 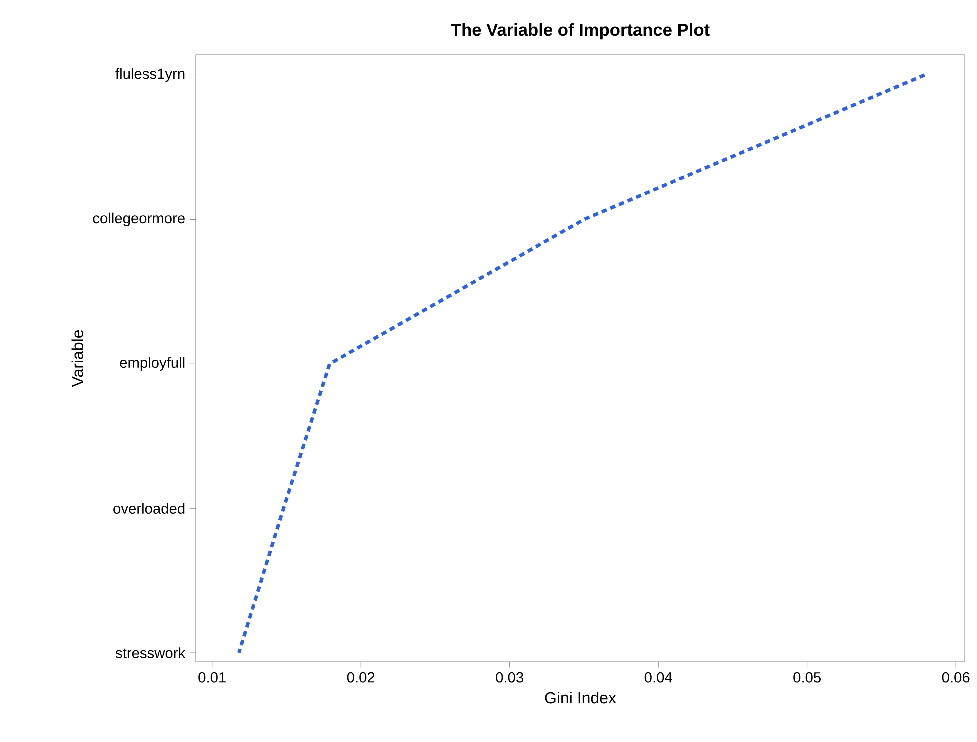 I want to click on x-tick-label: 0.05, so click(x=807, y=677).